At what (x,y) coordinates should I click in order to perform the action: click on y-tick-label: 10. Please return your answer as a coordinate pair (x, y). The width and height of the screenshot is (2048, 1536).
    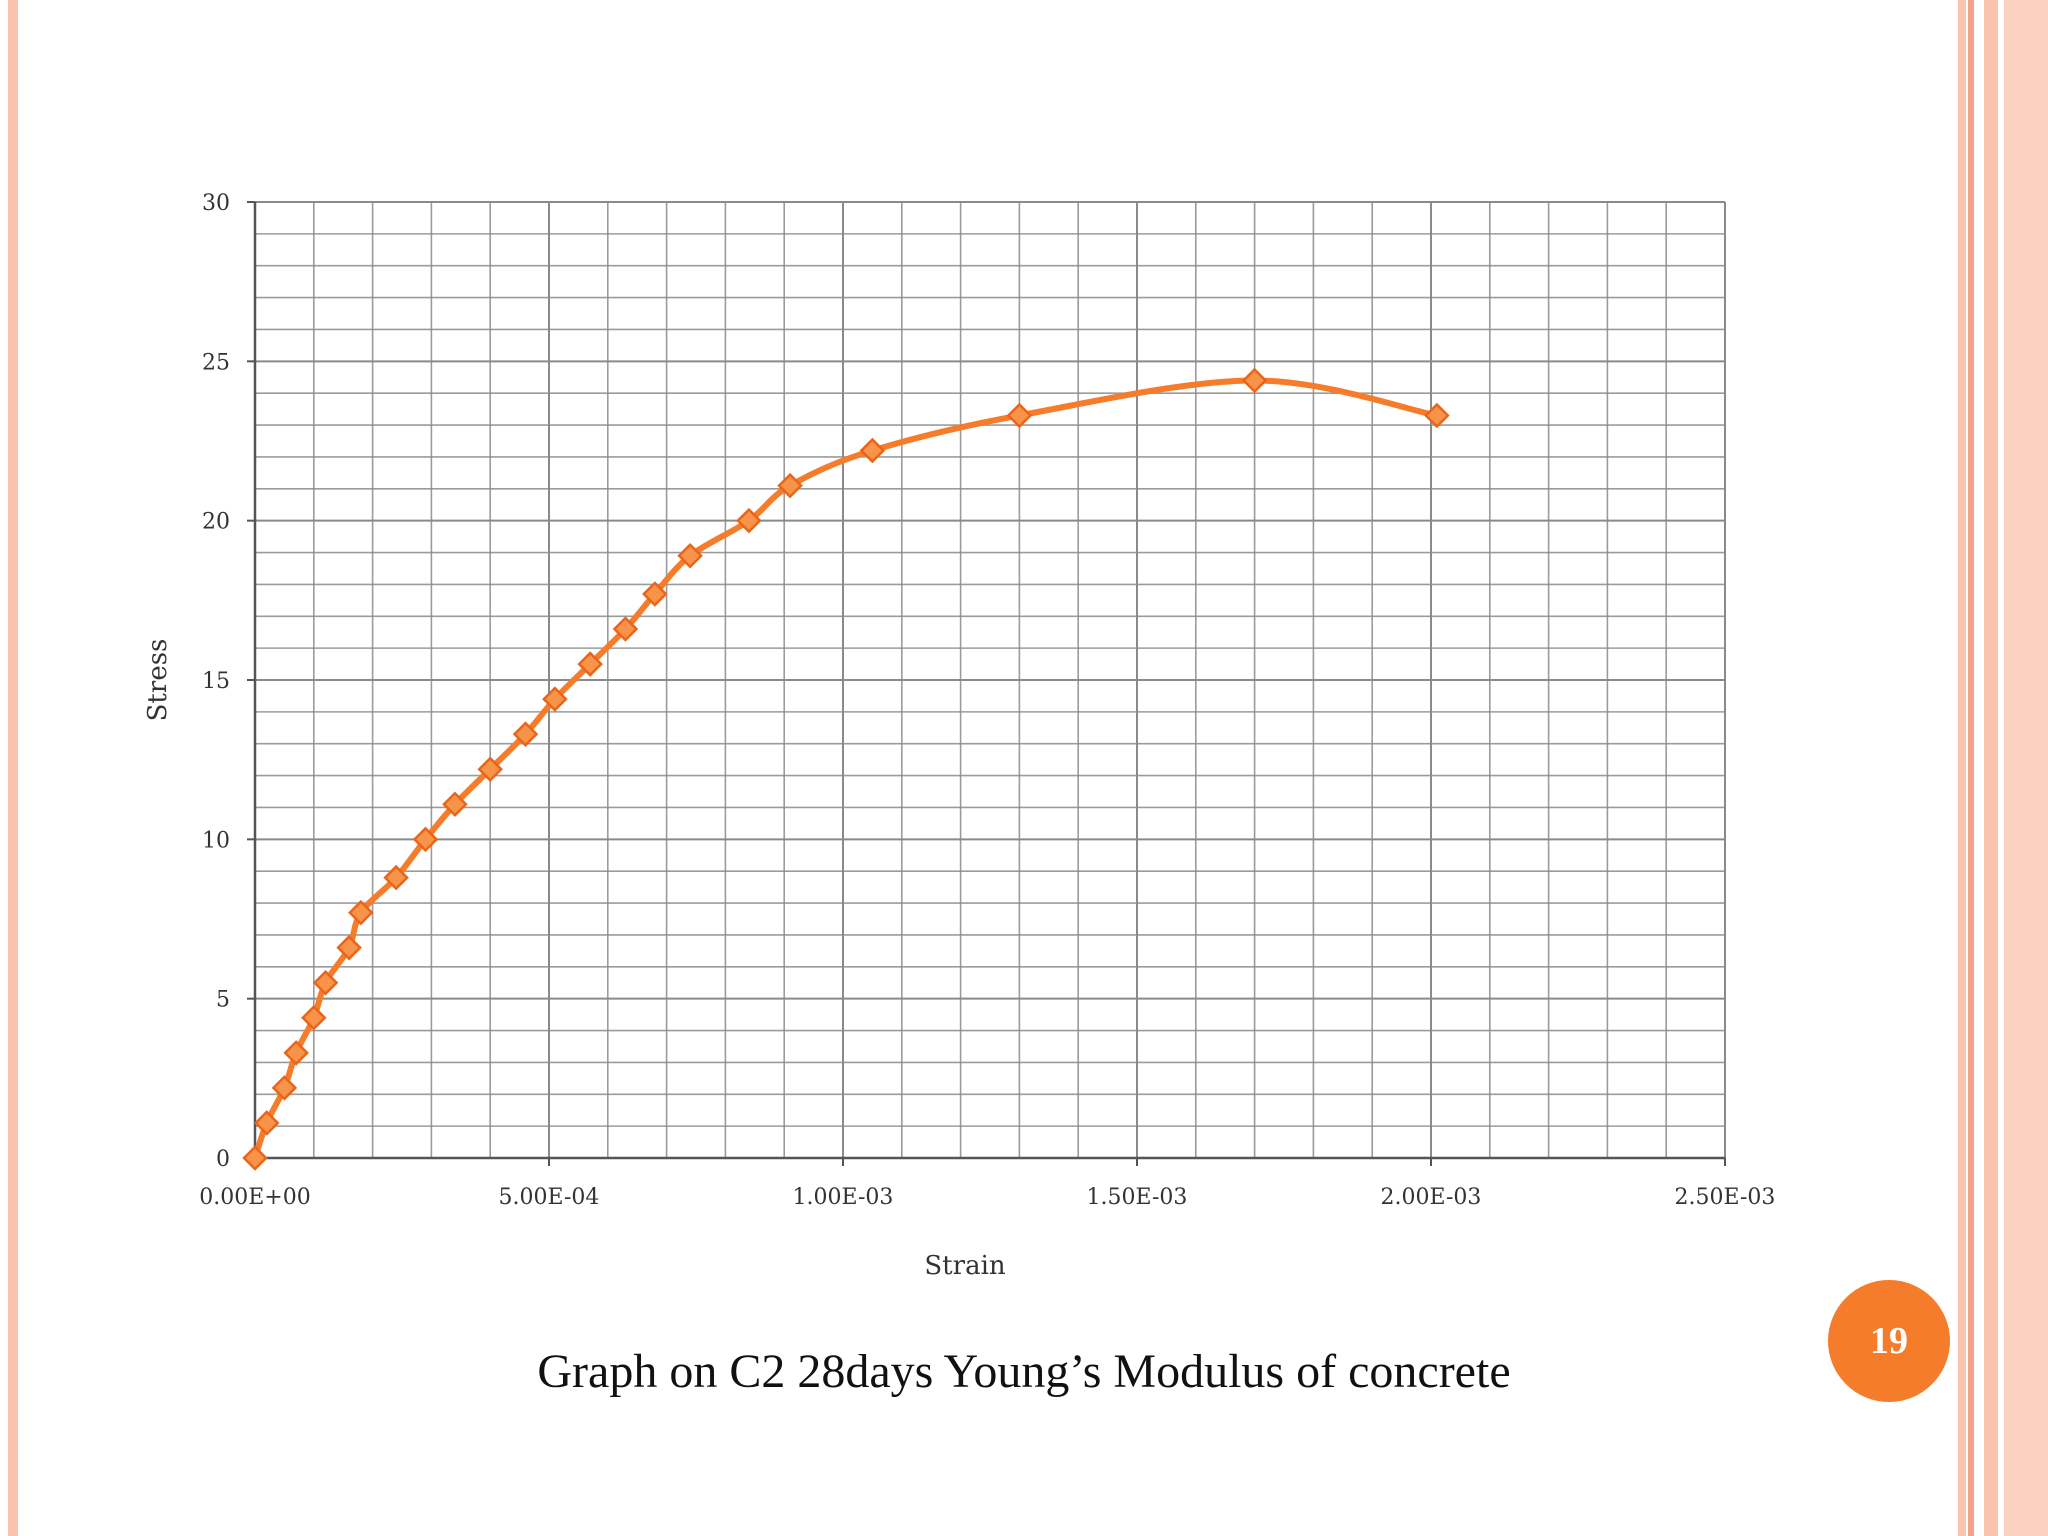
    Looking at the image, I should click on (216, 840).